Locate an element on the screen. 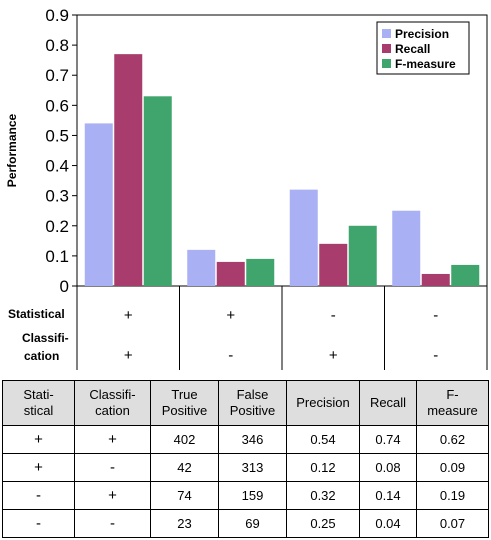 The width and height of the screenshot is (491, 540). row-header-classification-line1: Classifi- is located at coordinates (45, 338).